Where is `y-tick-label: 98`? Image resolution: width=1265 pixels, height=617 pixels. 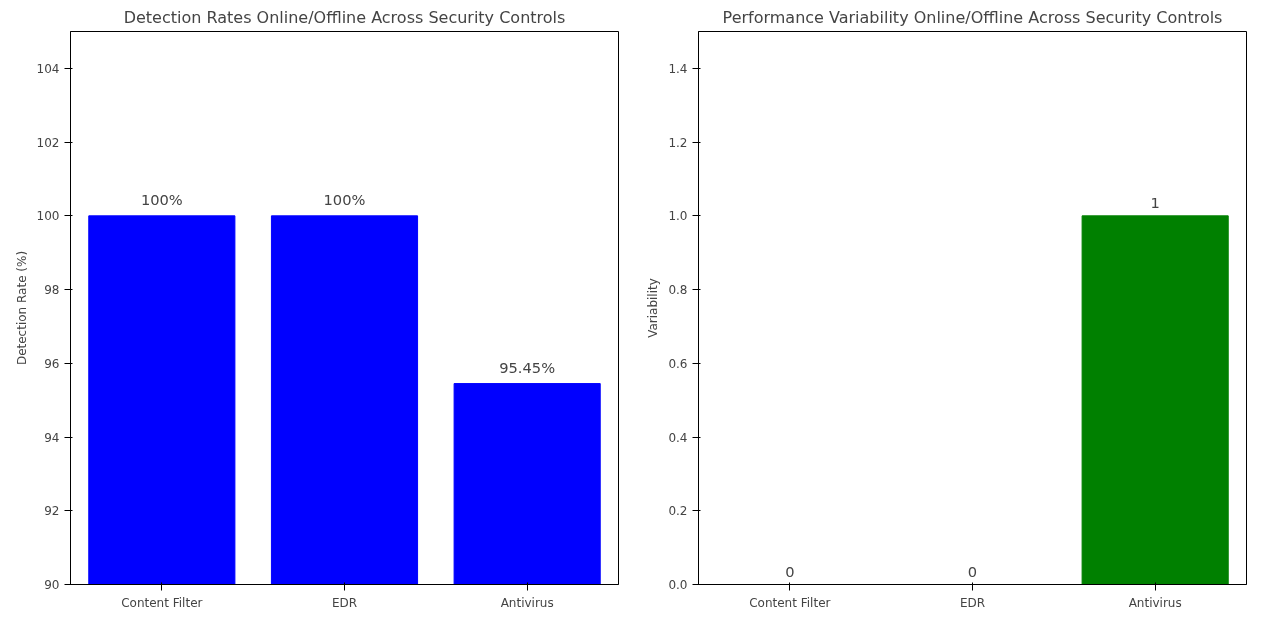 y-tick-label: 98 is located at coordinates (52, 290).